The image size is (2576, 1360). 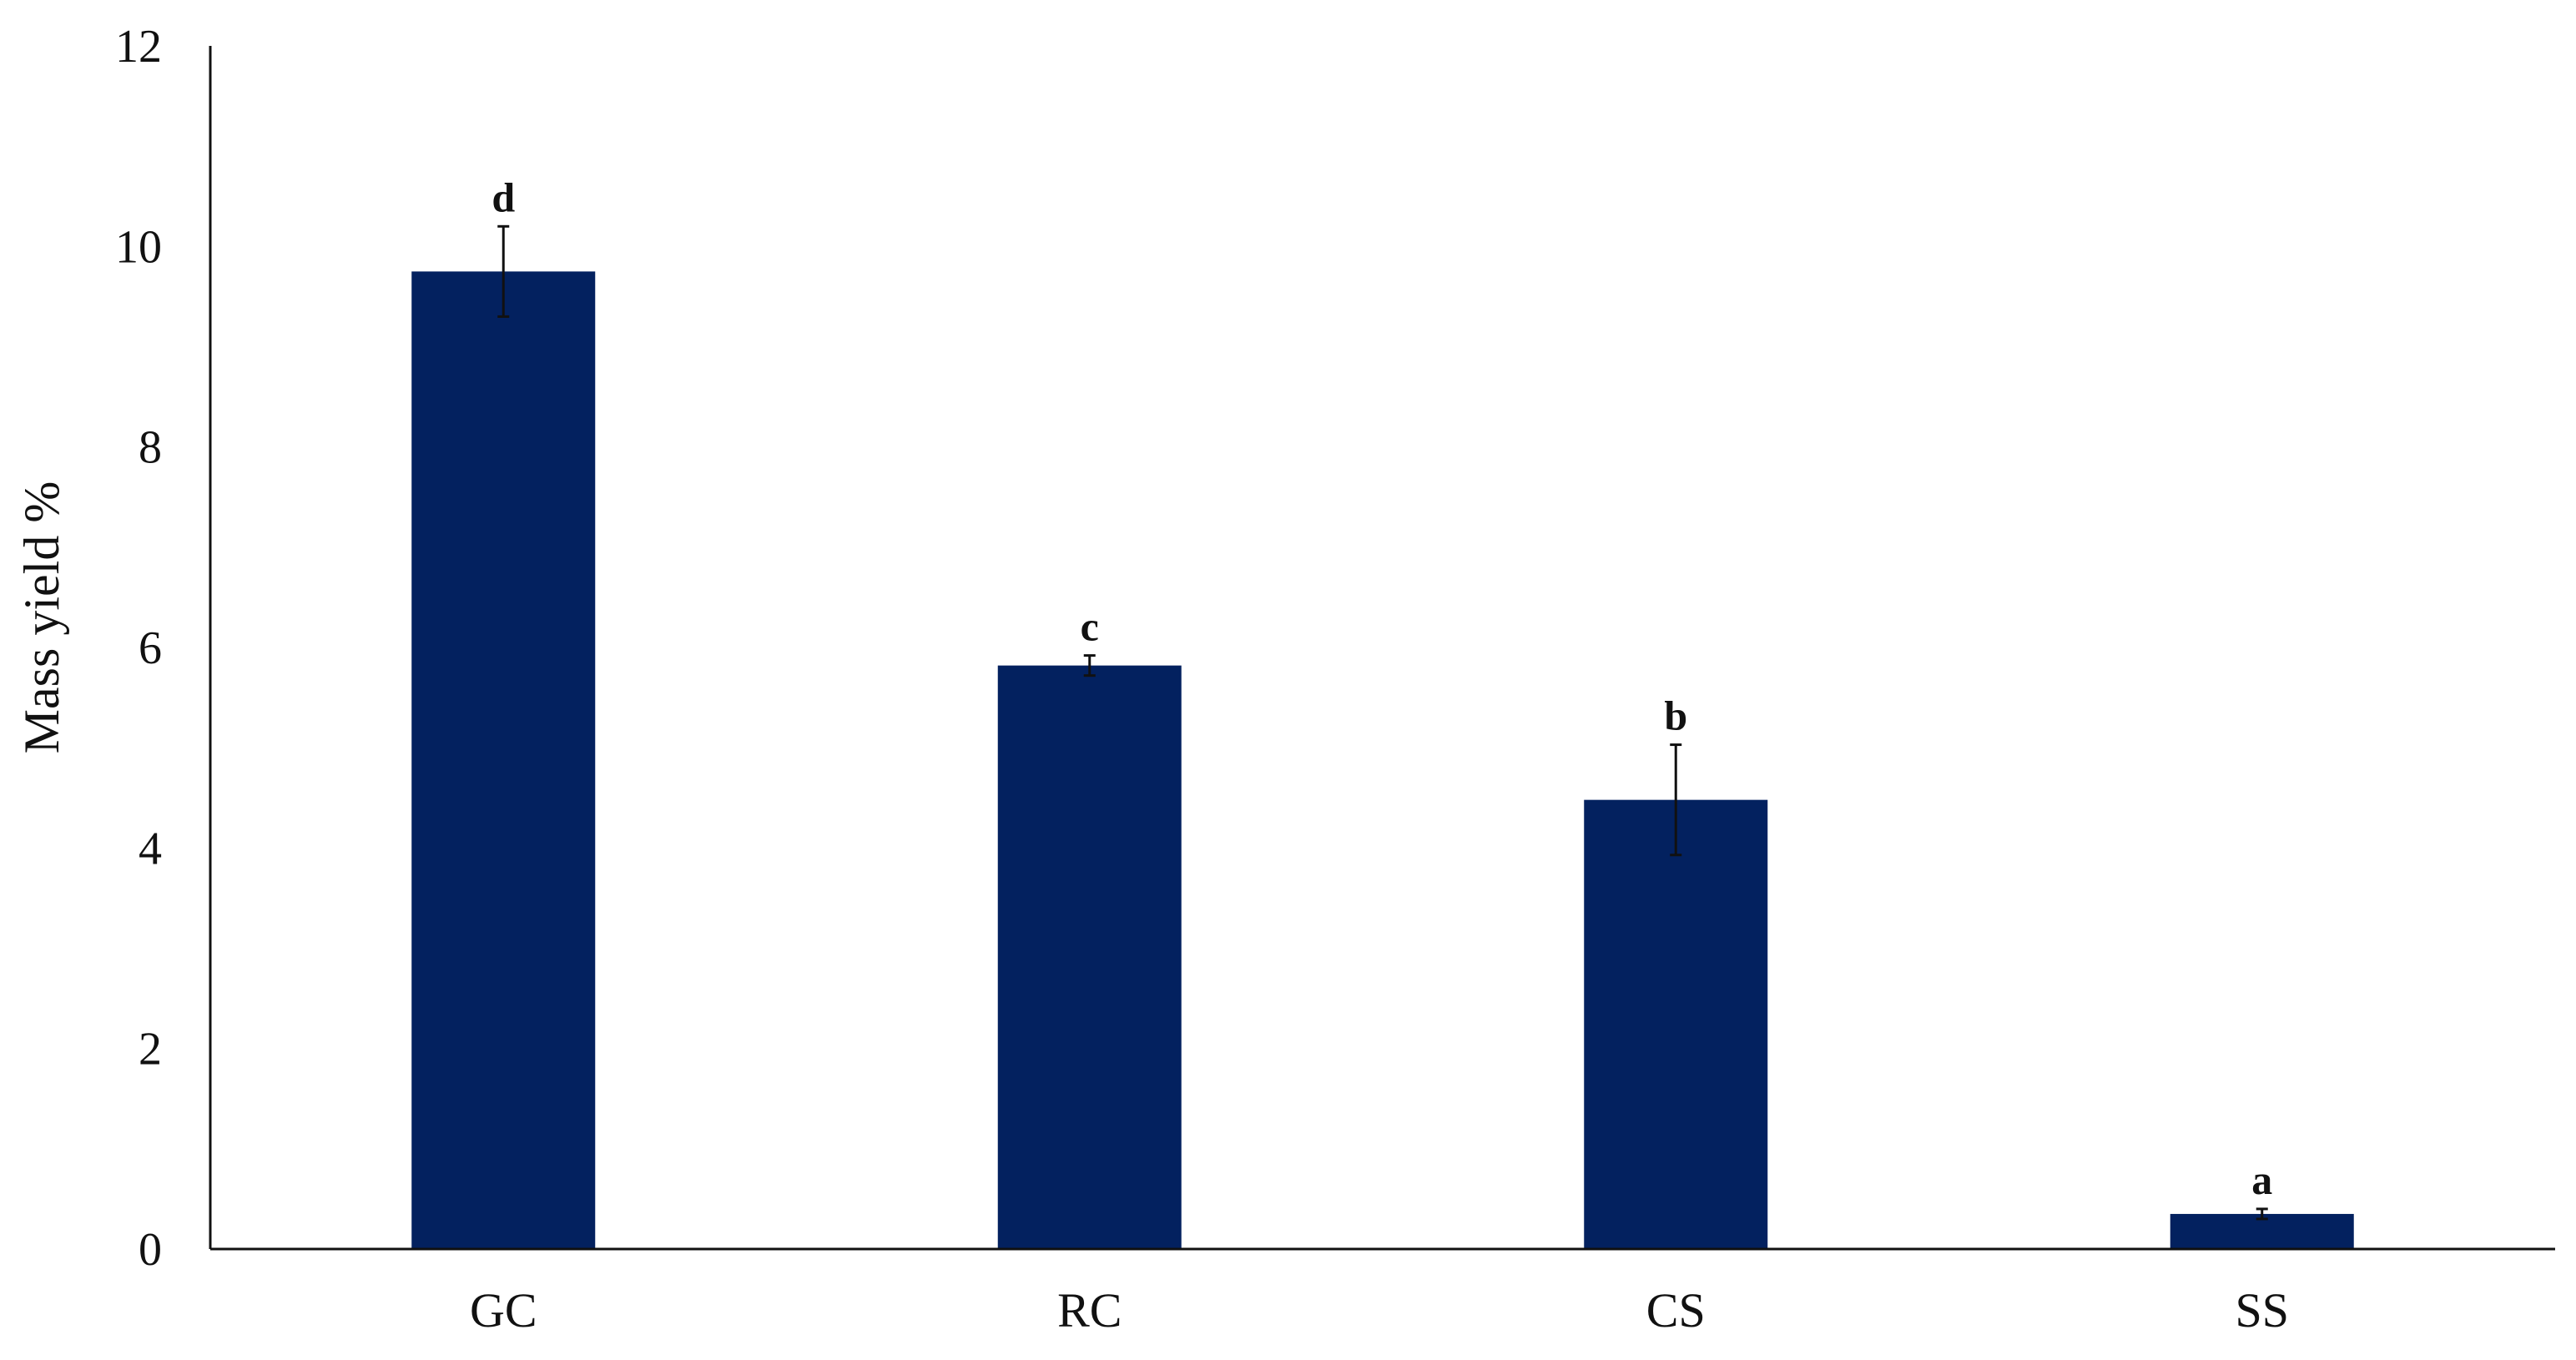 I want to click on y-axis-title: Mass yield %, so click(x=41, y=617).